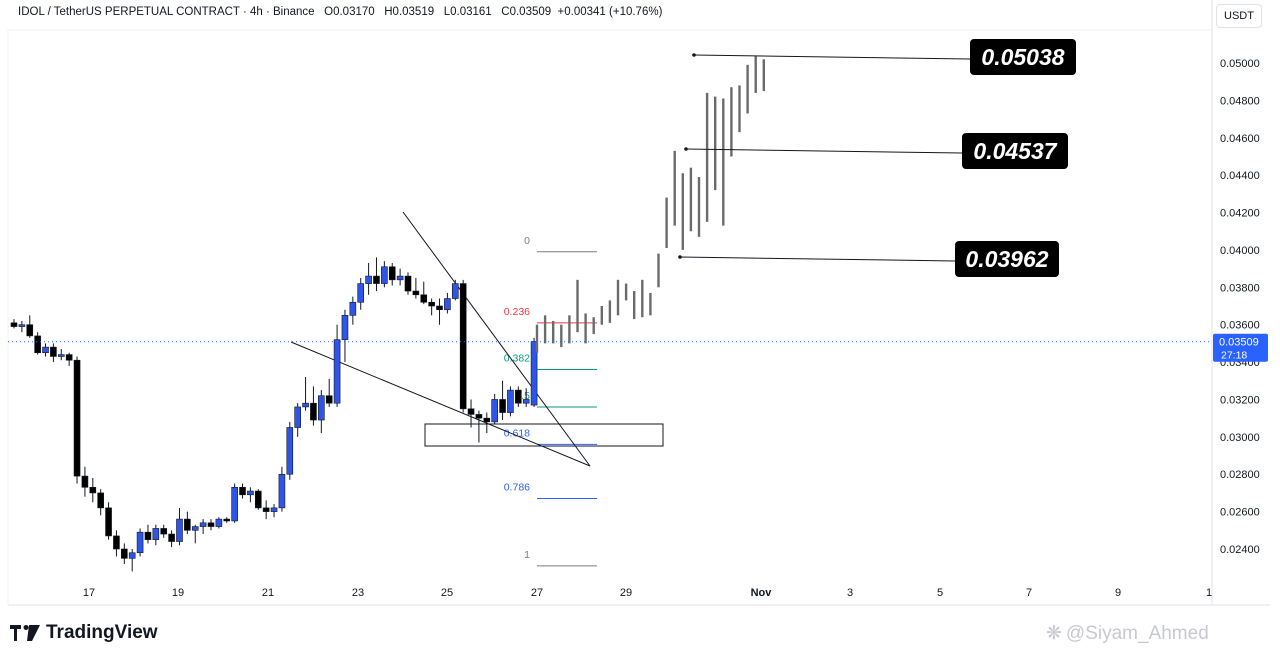  What do you see at coordinates (1240, 288) in the screenshot?
I see `y-tick-label: 0.03800` at bounding box center [1240, 288].